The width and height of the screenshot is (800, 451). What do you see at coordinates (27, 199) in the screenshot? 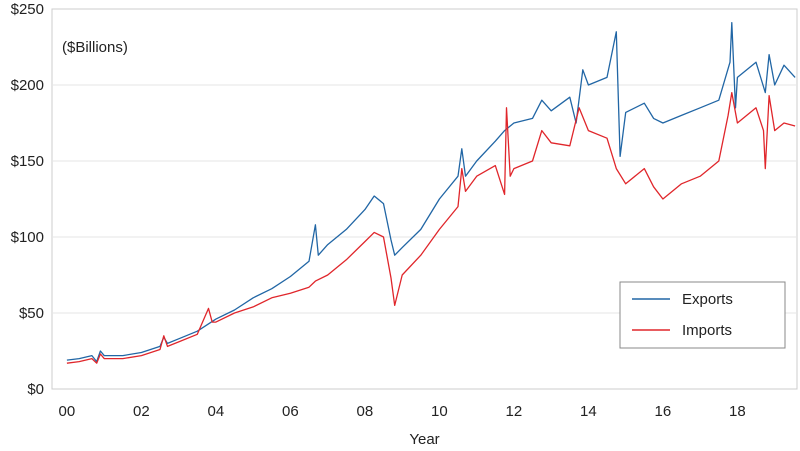
I see `y-axis-ticks: $0 $50 $100 $150 $200 $250` at bounding box center [27, 199].